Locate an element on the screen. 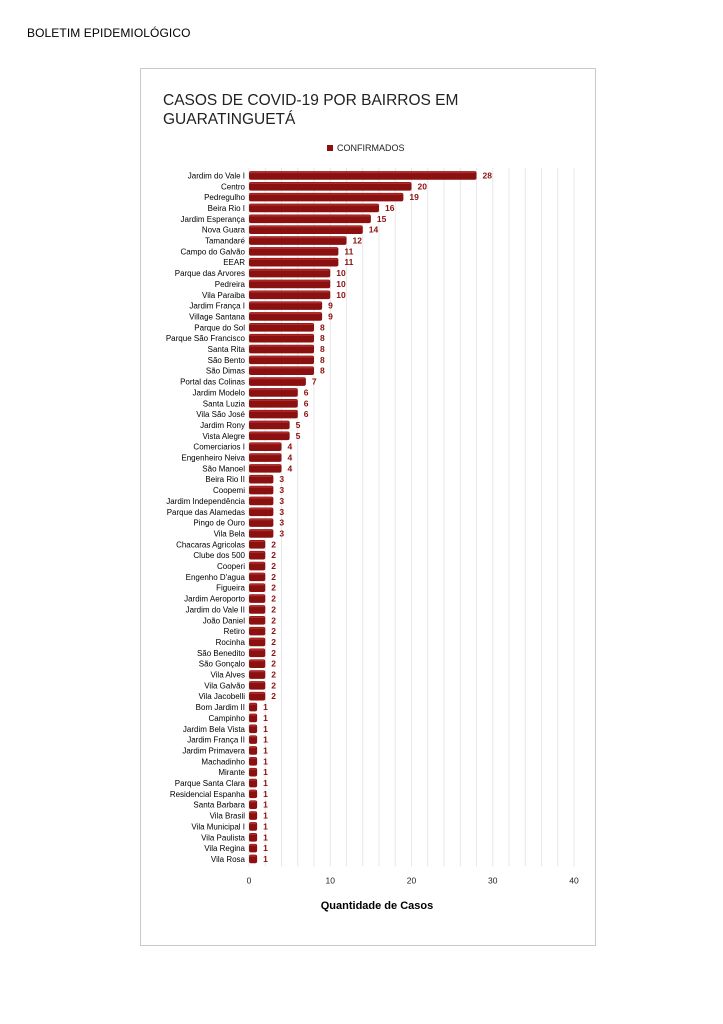 Image resolution: width=723 pixels, height=1024 pixels. x-axis-title: Quantidade de Casos is located at coordinates (377, 906).